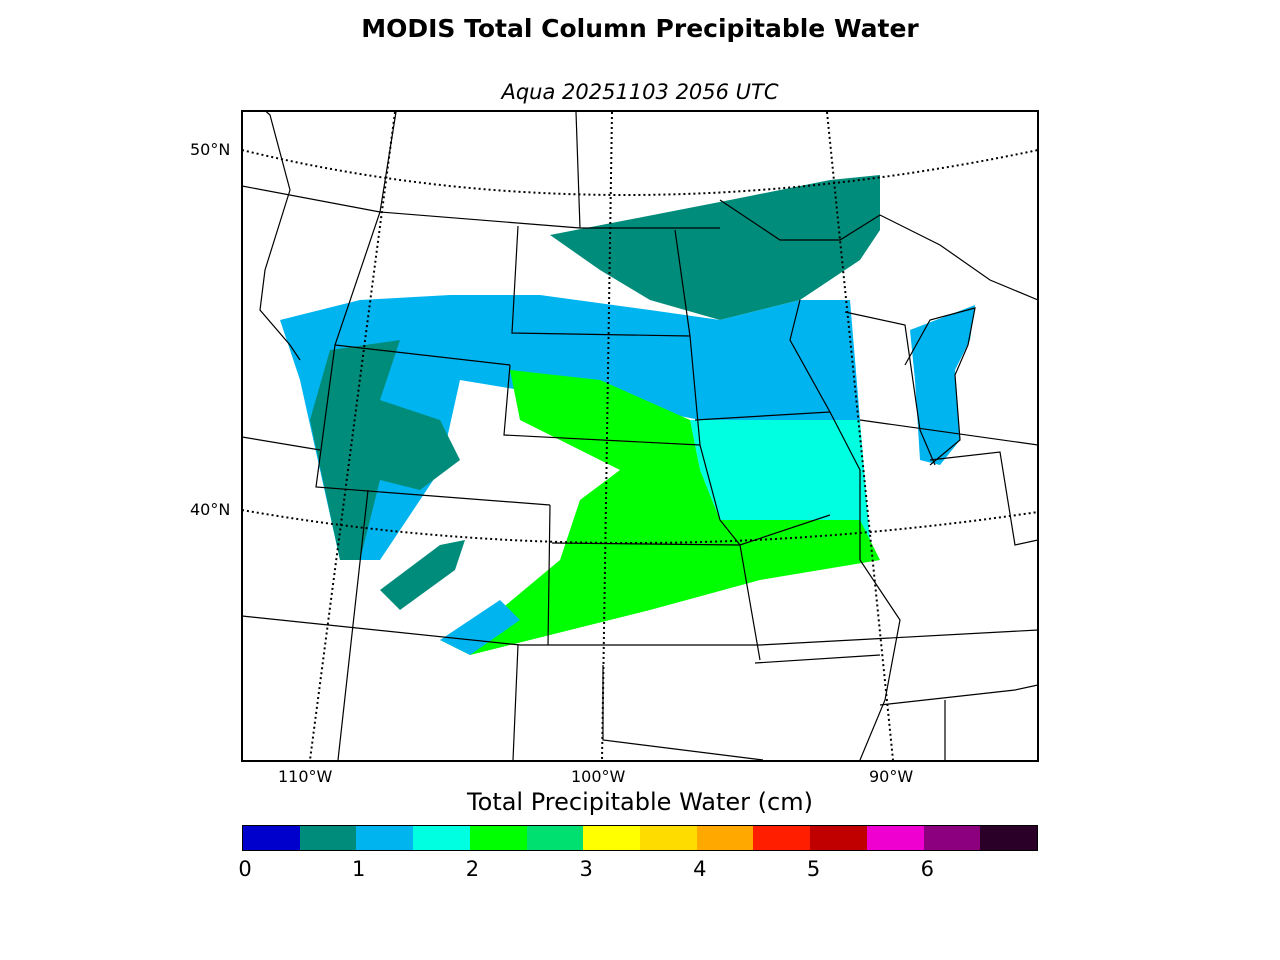 The image size is (1280, 960). What do you see at coordinates (586, 869) in the screenshot?
I see `colorbar-tick-label: 3` at bounding box center [586, 869].